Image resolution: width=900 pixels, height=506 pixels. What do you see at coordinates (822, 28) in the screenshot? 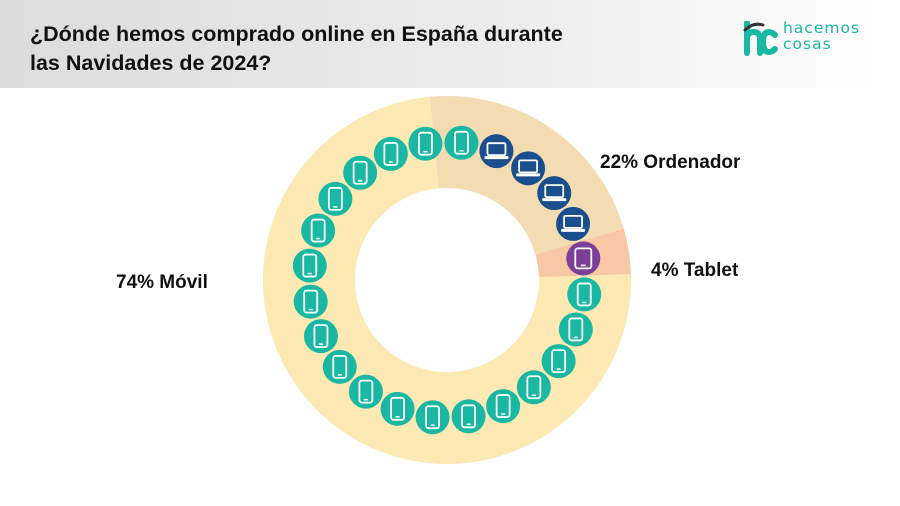
I see `logo-line-1: hacemos` at bounding box center [822, 28].